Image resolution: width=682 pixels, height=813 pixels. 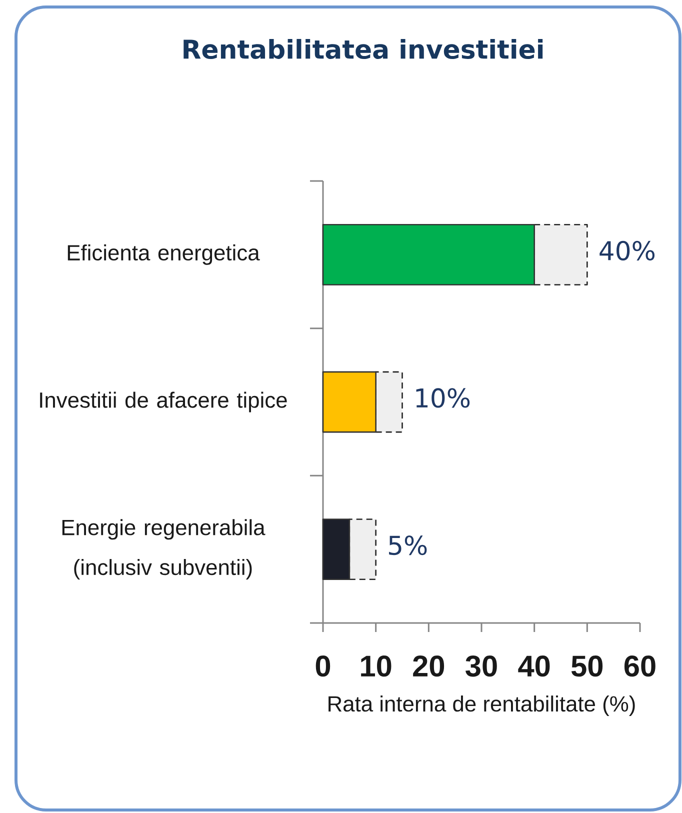 What do you see at coordinates (627, 250) in the screenshot?
I see `data-label: 40%` at bounding box center [627, 250].